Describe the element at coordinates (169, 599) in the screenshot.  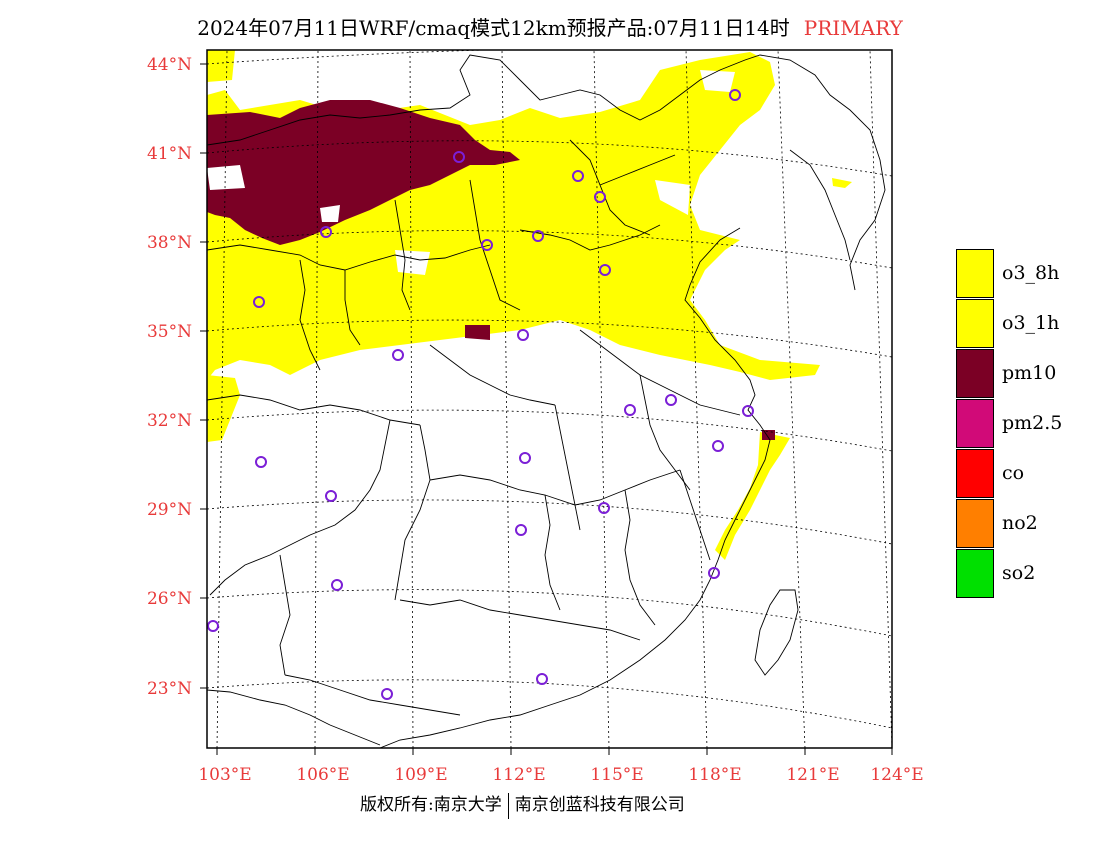
I see `lat-label: 26°N` at that location.